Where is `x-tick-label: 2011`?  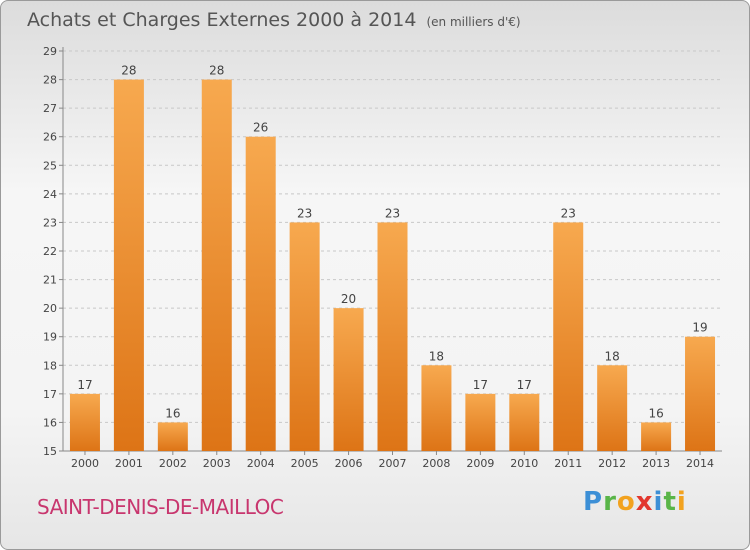 x-tick-label: 2011 is located at coordinates (568, 463).